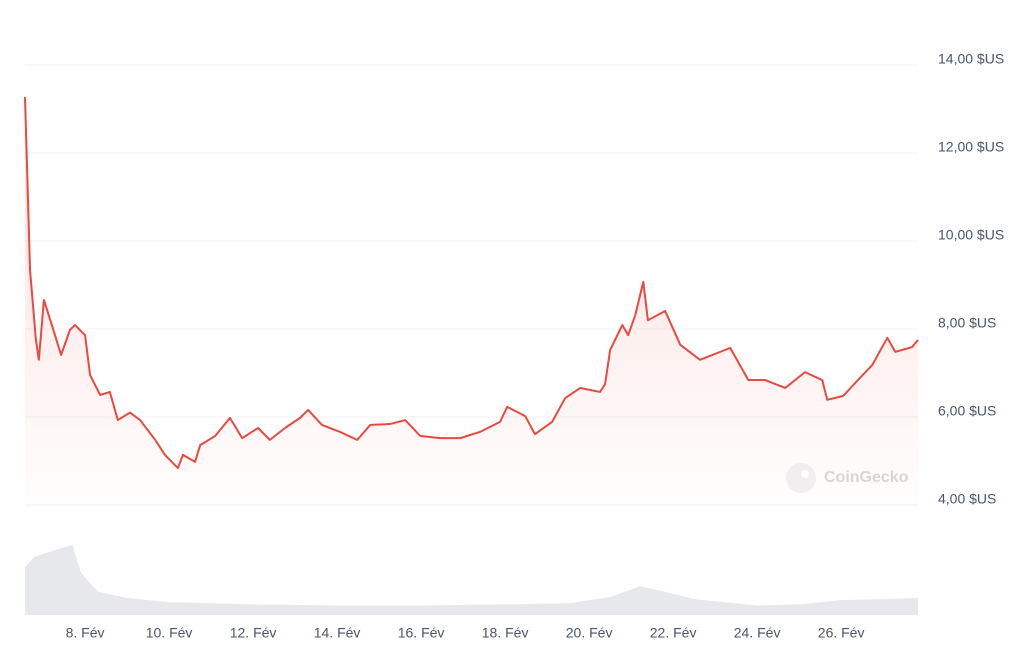 The height and width of the screenshot is (667, 1024). Describe the element at coordinates (85, 633) in the screenshot. I see `x-tick-label: 8. Fév` at that location.